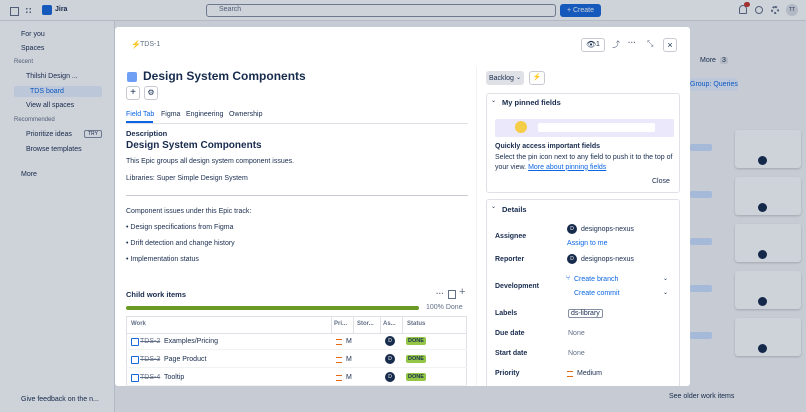  What do you see at coordinates (519, 78) in the screenshot?
I see `status-chevron: ⌄` at bounding box center [519, 78].